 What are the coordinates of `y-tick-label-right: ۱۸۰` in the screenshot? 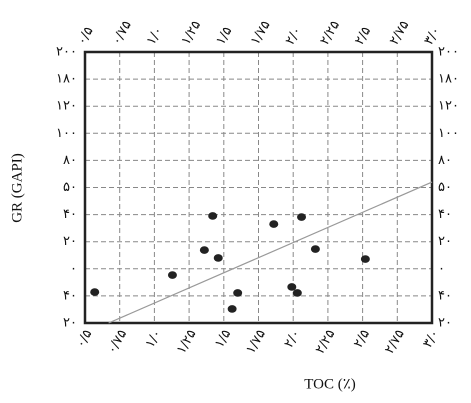 It's located at (448, 79).